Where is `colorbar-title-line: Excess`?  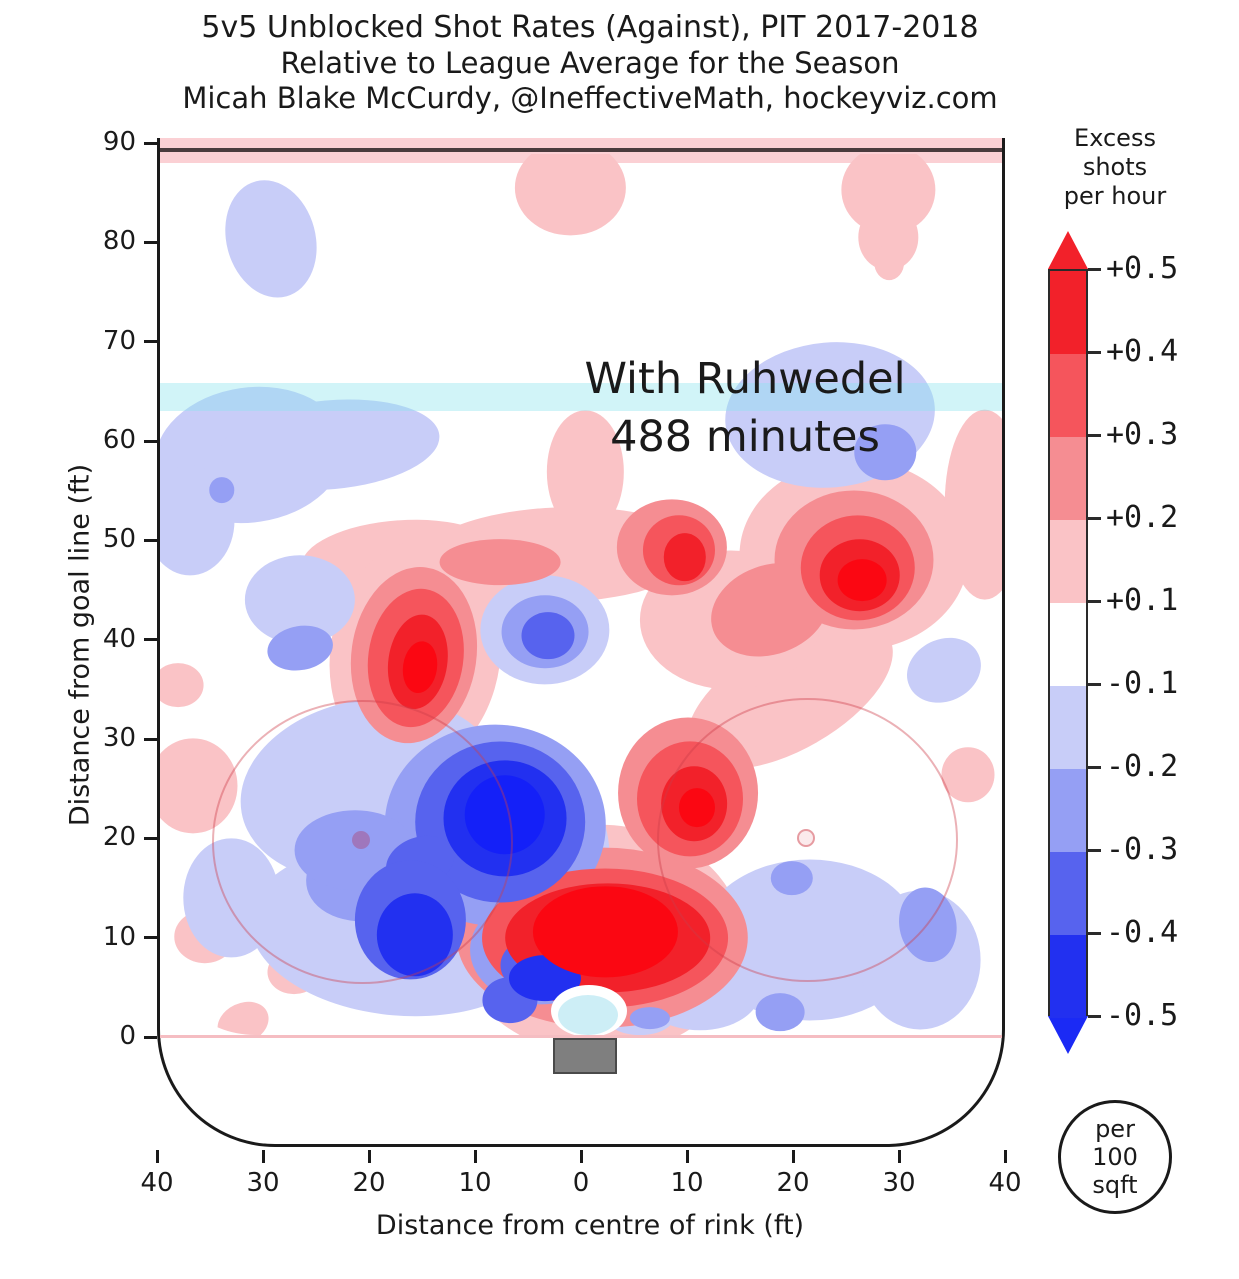 colorbar-title-line: Excess is located at coordinates (1115, 138).